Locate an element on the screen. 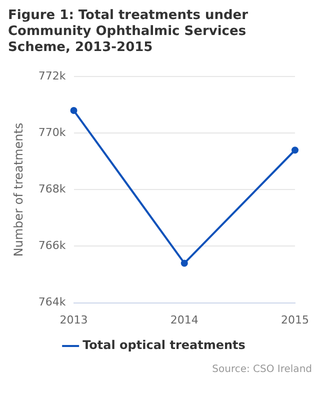 Image resolution: width=320 pixels, height=400 pixels. y-tick-label: 772k is located at coordinates (52, 75).